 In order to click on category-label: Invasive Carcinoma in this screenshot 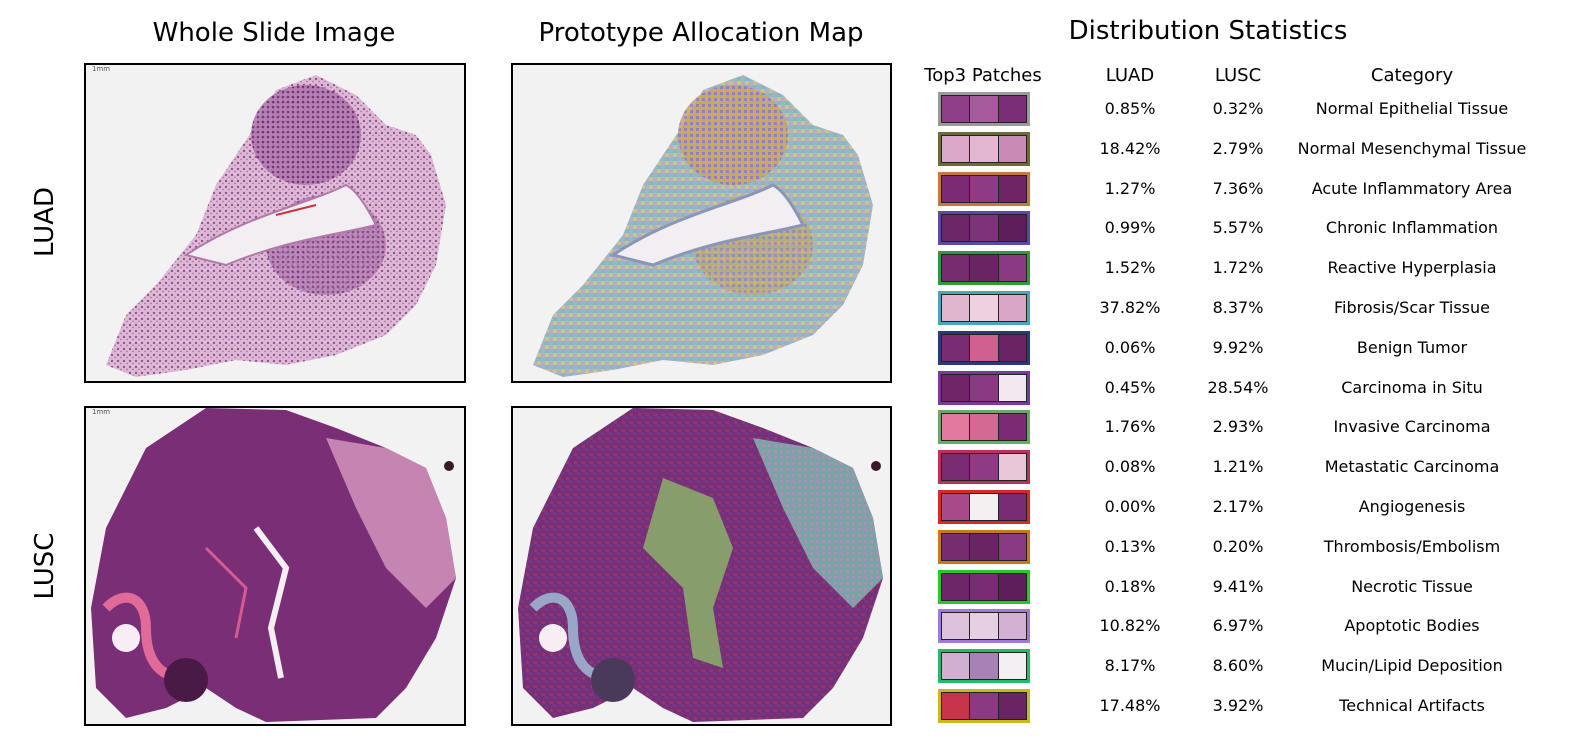, I will do `click(1412, 427)`.